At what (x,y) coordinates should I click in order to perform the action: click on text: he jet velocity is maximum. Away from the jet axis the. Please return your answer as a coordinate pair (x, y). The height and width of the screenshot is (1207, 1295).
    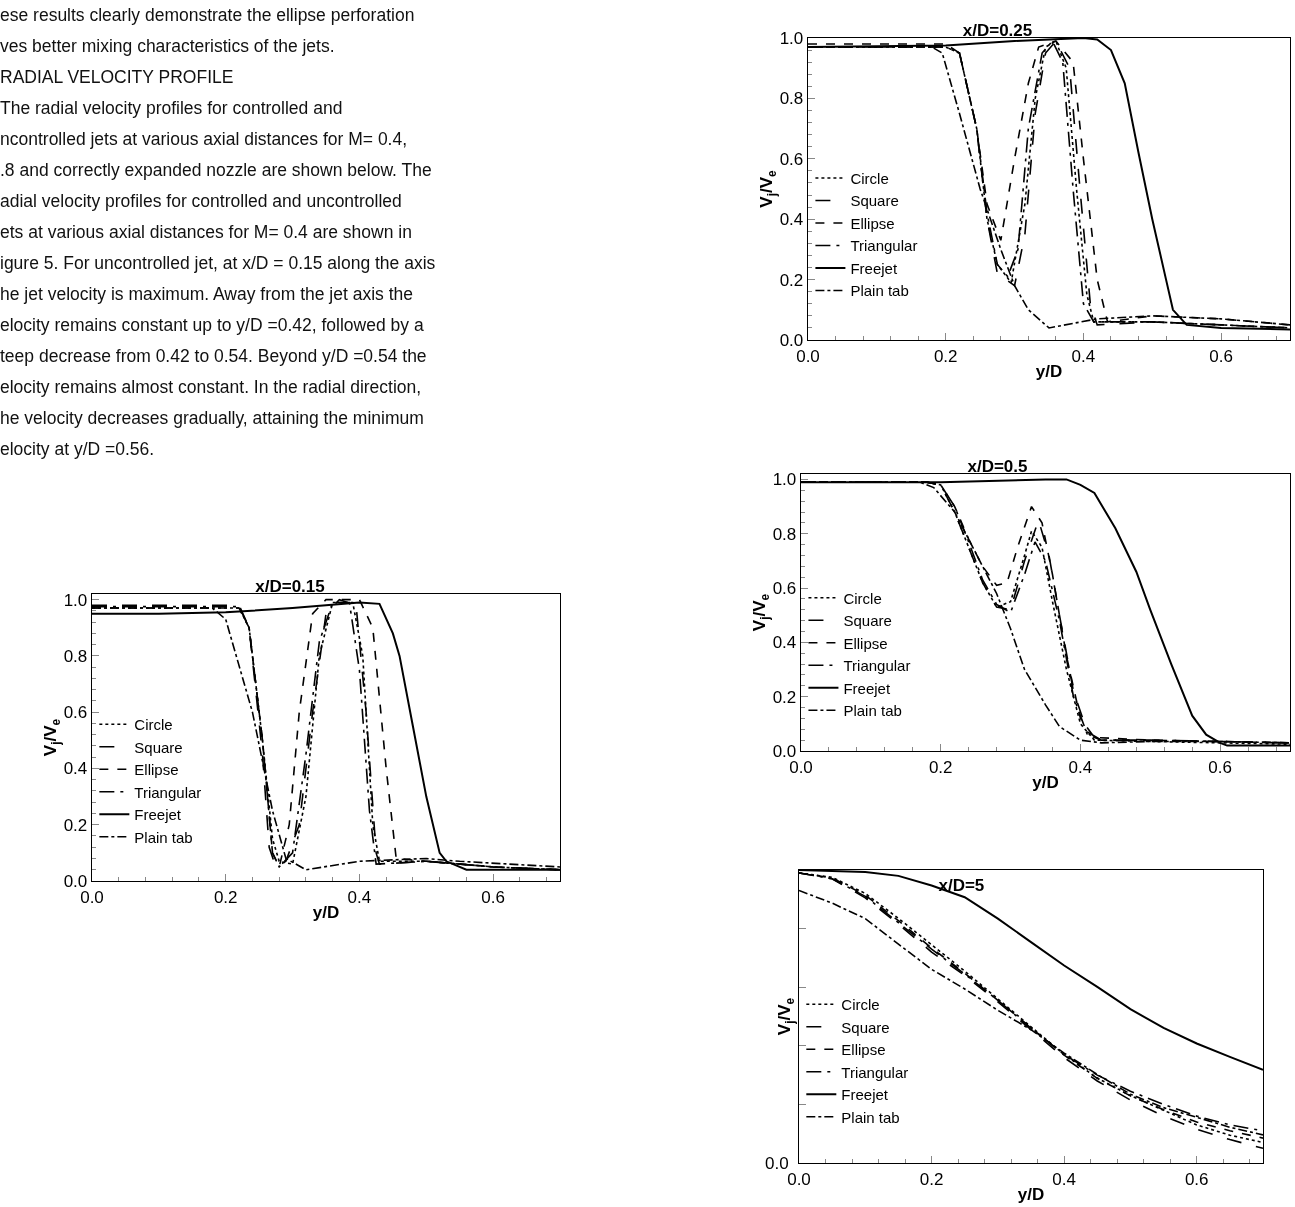
    Looking at the image, I should click on (207, 294).